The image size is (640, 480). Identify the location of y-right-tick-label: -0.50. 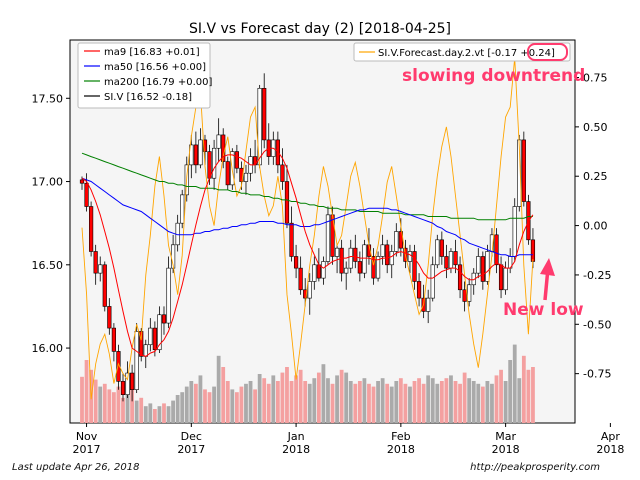
(597, 324).